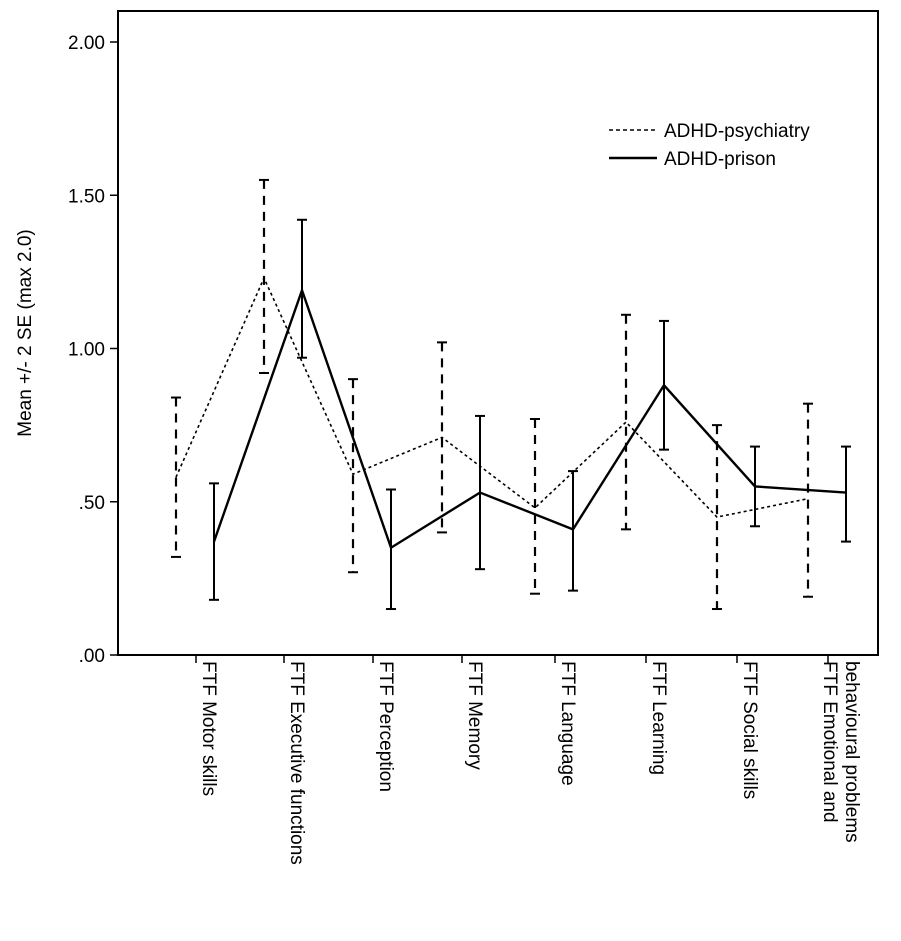 This screenshot has height=941, width=901. Describe the element at coordinates (208, 728) in the screenshot. I see `x-category-label: FTF Motor skills` at that location.